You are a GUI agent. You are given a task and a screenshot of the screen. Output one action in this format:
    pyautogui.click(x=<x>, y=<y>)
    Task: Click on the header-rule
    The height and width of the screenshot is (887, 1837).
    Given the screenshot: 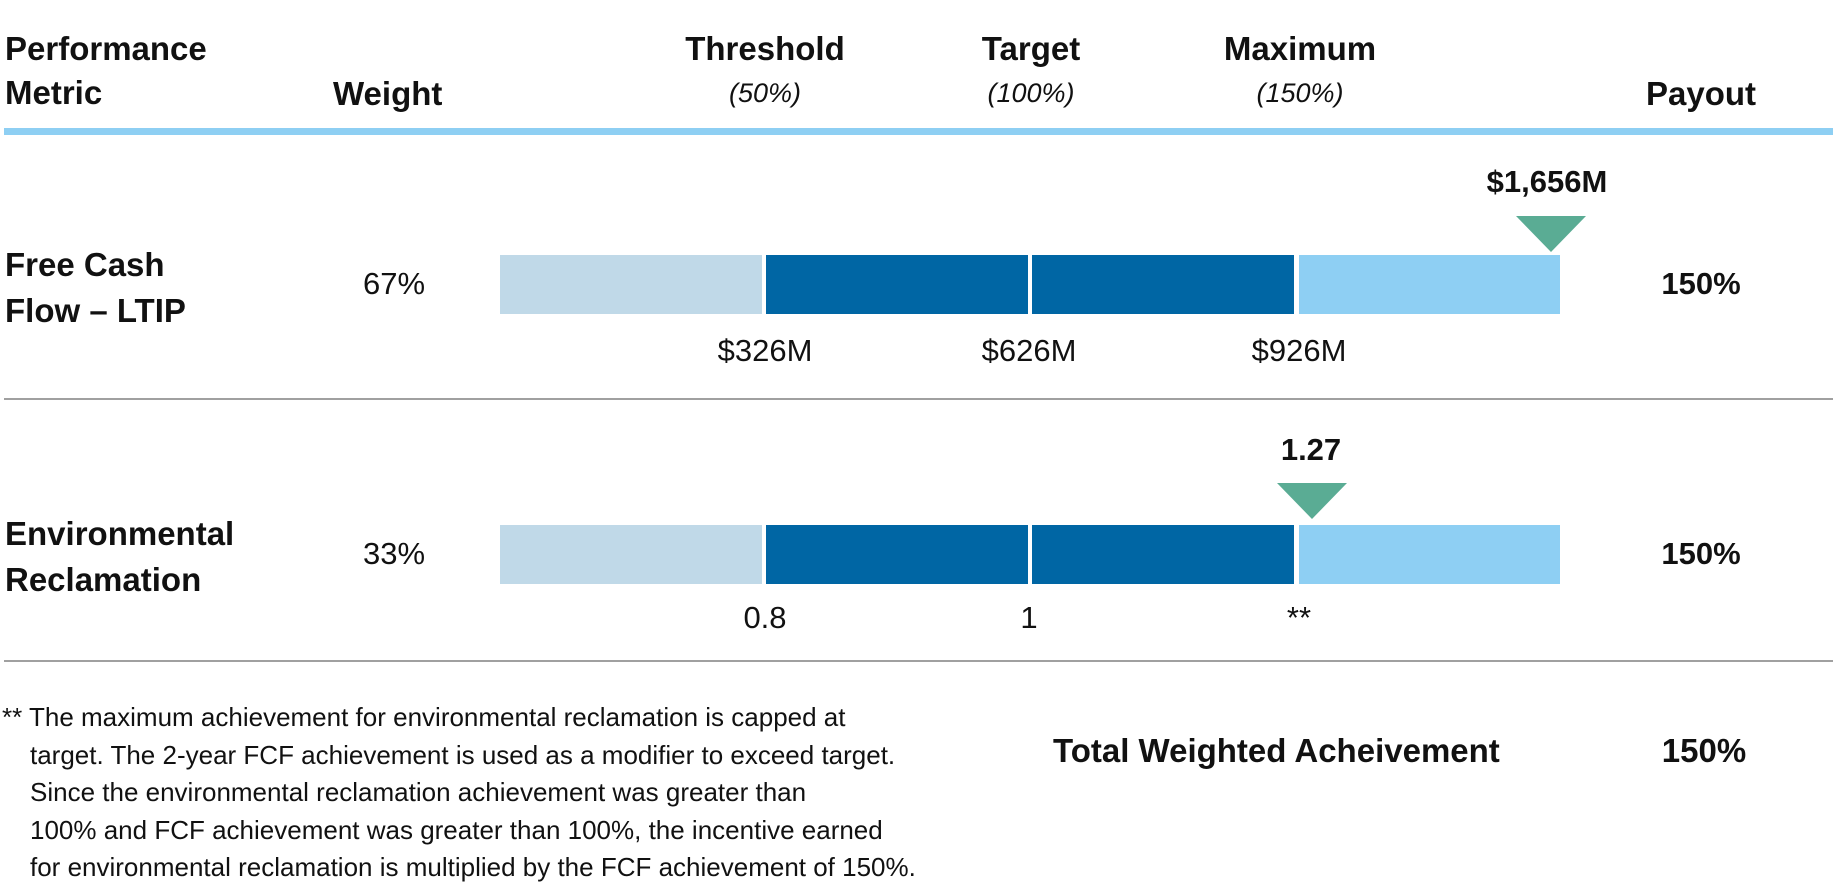 What is the action you would take?
    pyautogui.click(x=918, y=131)
    